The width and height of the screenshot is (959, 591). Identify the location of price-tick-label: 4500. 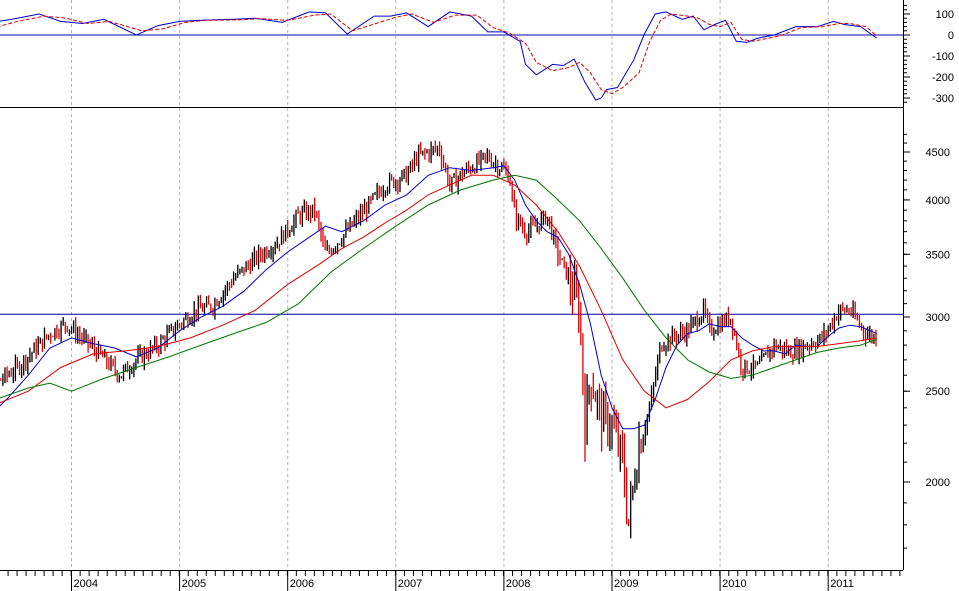
(938, 153).